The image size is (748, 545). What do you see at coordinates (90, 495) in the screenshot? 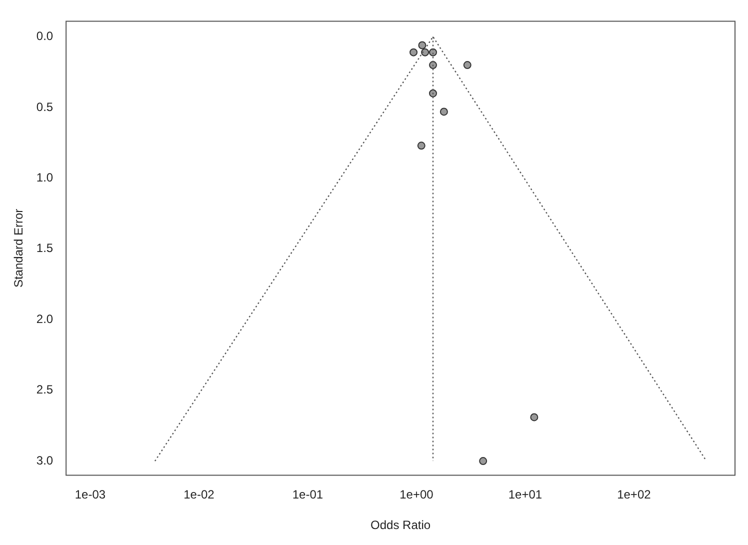
I see `x-tick-label: 1e-03` at bounding box center [90, 495].